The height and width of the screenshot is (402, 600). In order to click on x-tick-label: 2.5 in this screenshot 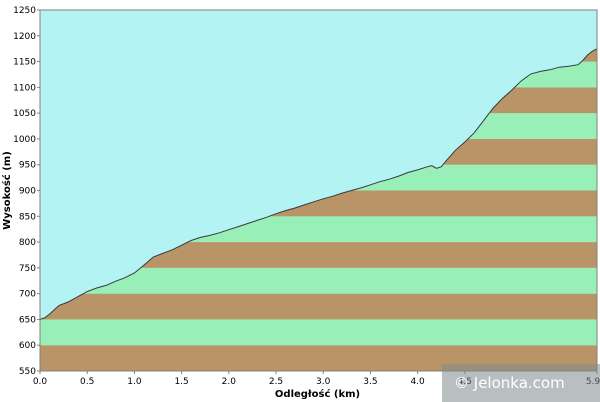, I will do `click(276, 382)`.